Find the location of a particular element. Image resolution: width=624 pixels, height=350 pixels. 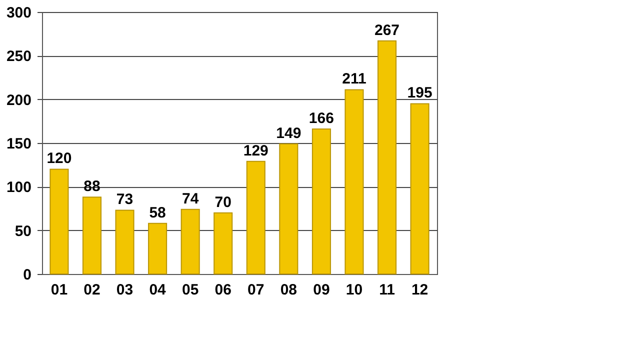

x-tick-label: 10 is located at coordinates (354, 290).